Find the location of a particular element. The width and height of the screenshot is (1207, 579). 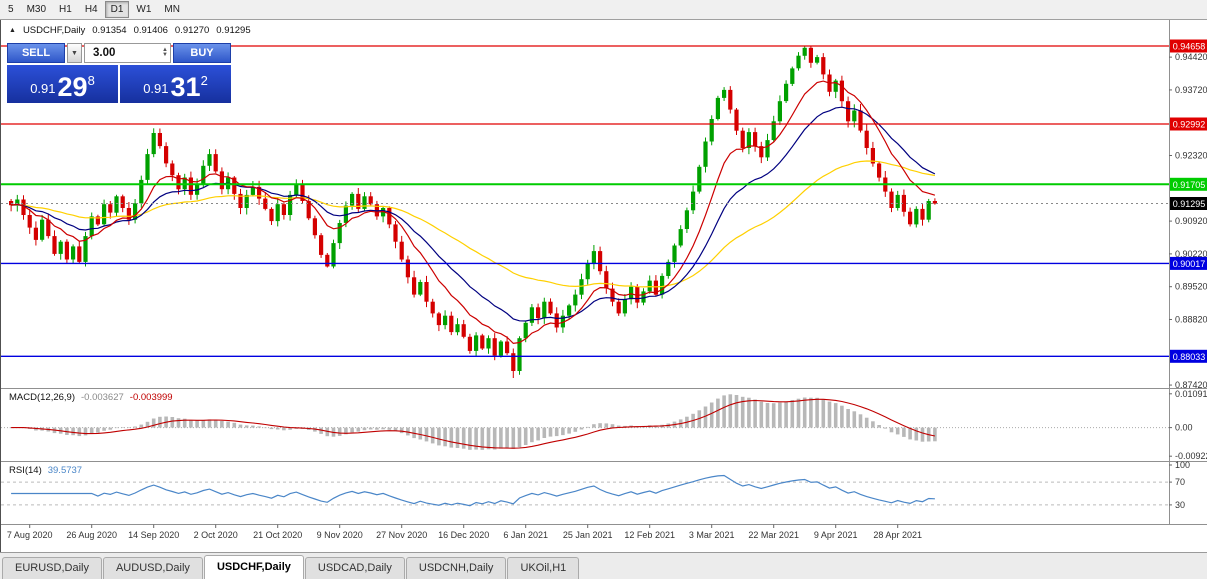

chart-tab-USDCAD: USDCAD,Daily is located at coordinates (354, 568).